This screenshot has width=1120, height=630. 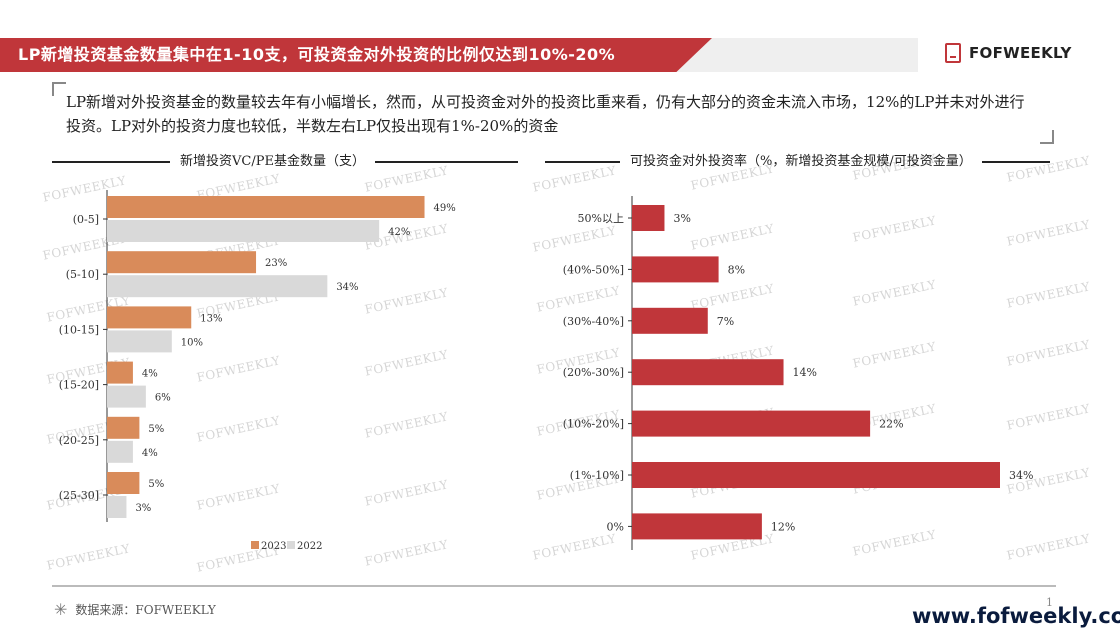 What do you see at coordinates (1020, 53) in the screenshot?
I see `logo-text: FOFWEEKLY` at bounding box center [1020, 53].